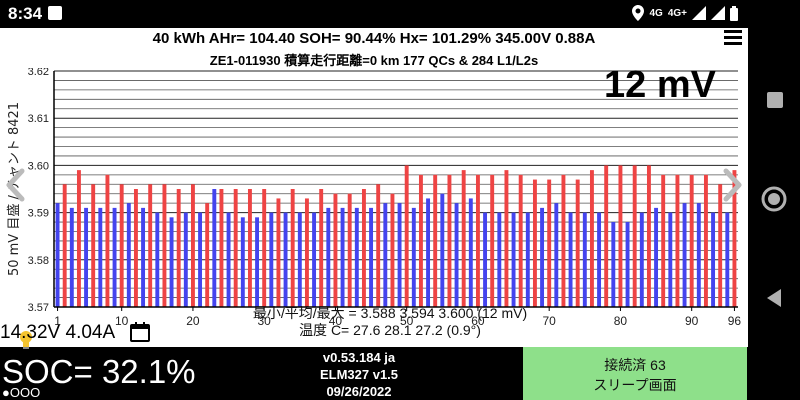  Describe the element at coordinates (265, 321) in the screenshot. I see `x-tick-label: 30` at that location.